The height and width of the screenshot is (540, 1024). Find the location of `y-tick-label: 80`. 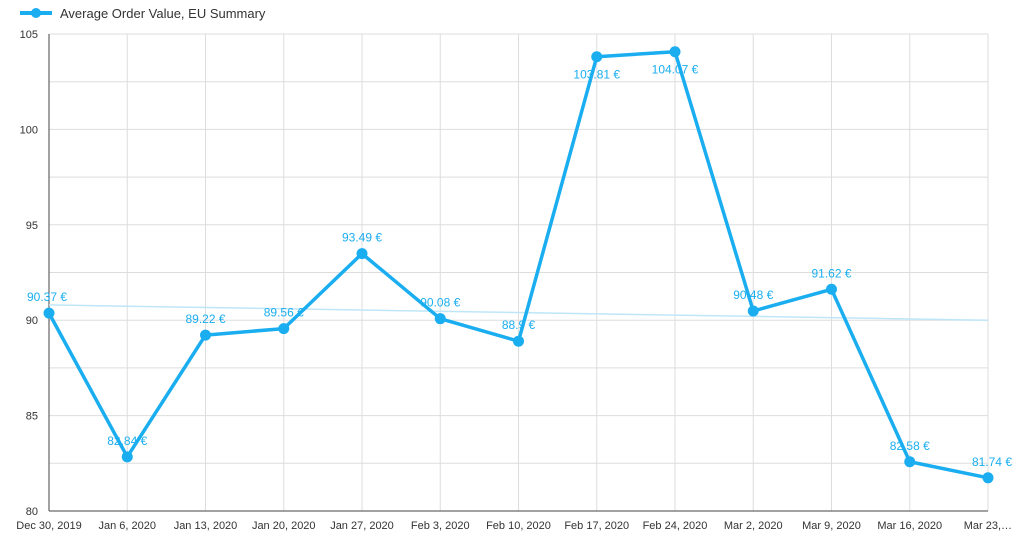

y-tick-label: 80 is located at coordinates (32, 512).